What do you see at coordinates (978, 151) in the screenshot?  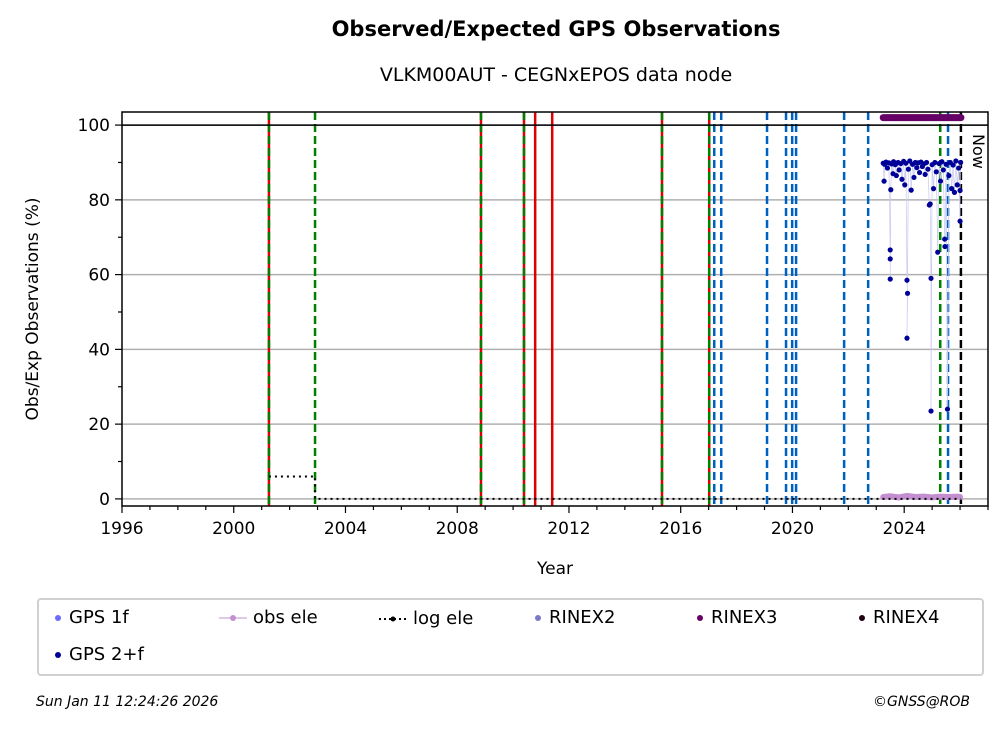 I see `now-label: Now` at bounding box center [978, 151].